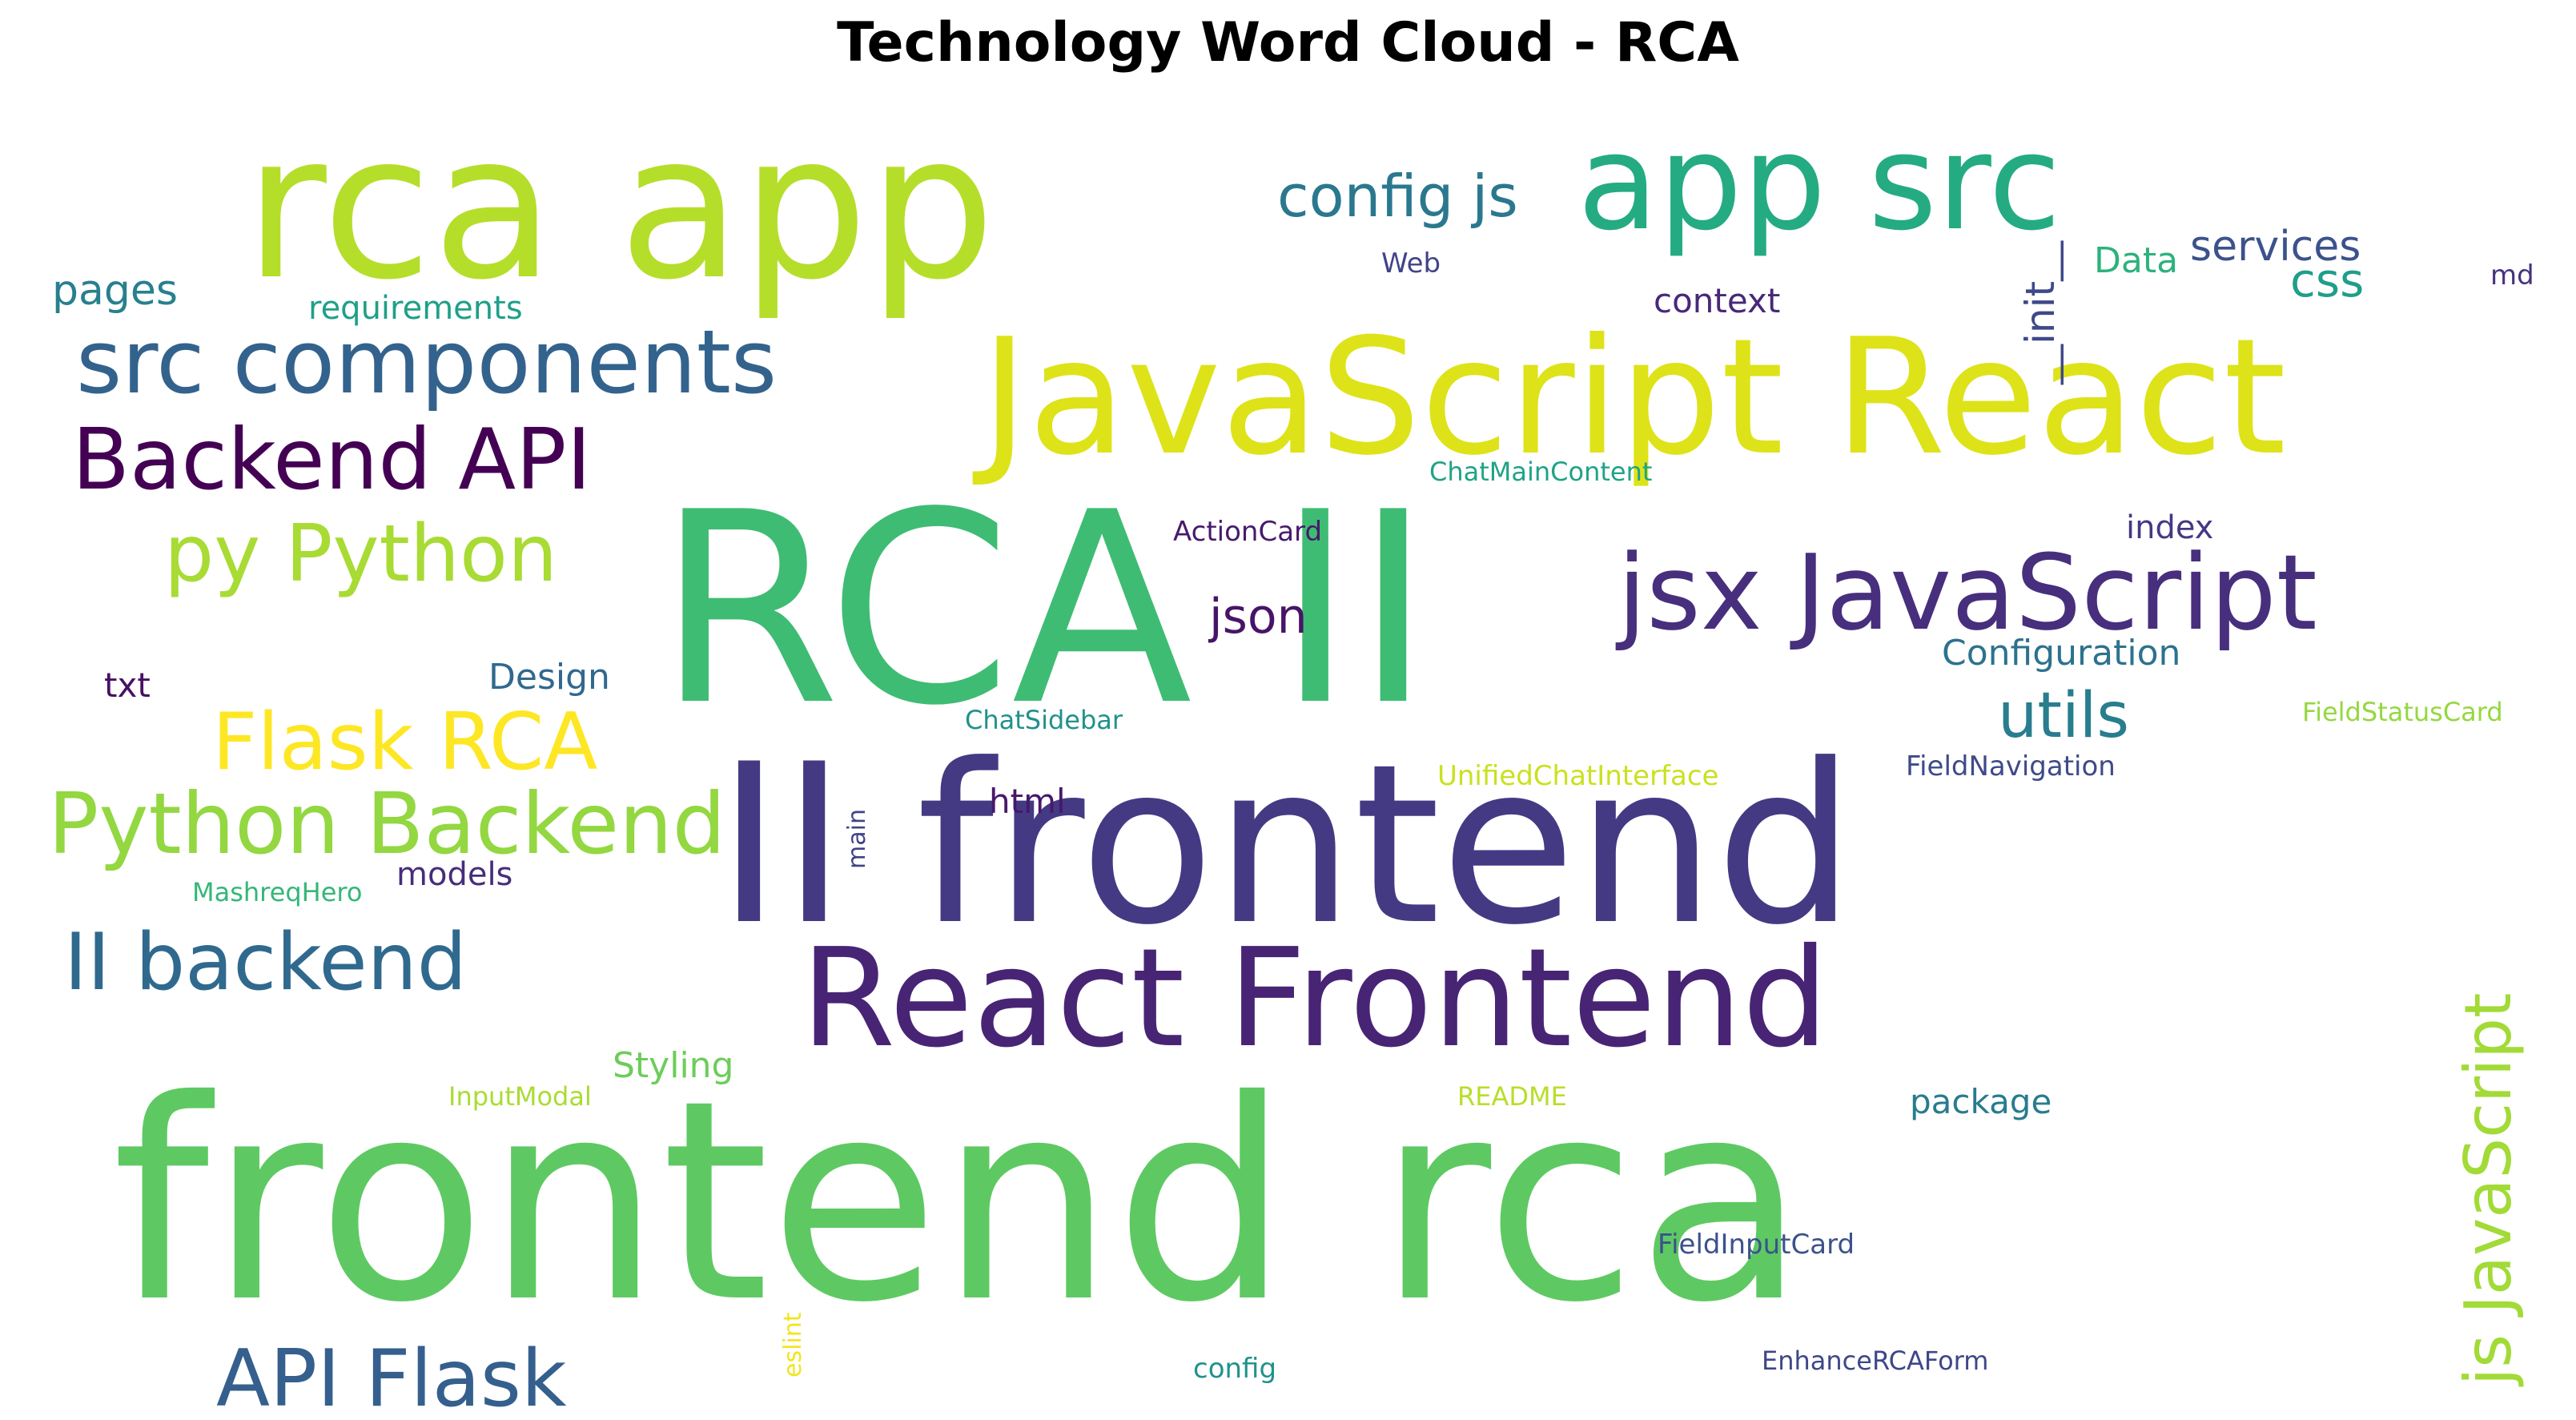 The image size is (2576, 1420). I want to click on word-actioncard: ActionCard, so click(1247, 532).